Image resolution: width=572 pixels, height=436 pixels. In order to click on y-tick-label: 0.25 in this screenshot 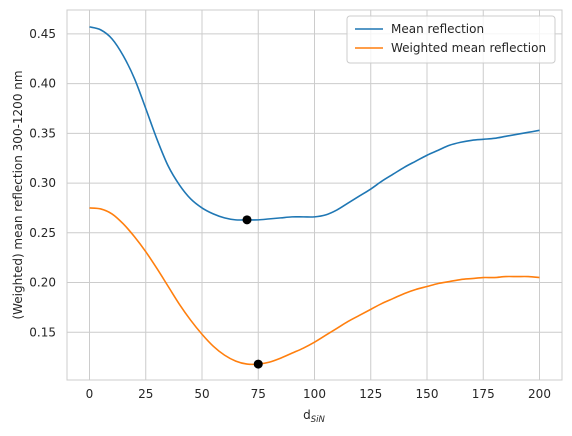, I will do `click(42, 233)`.